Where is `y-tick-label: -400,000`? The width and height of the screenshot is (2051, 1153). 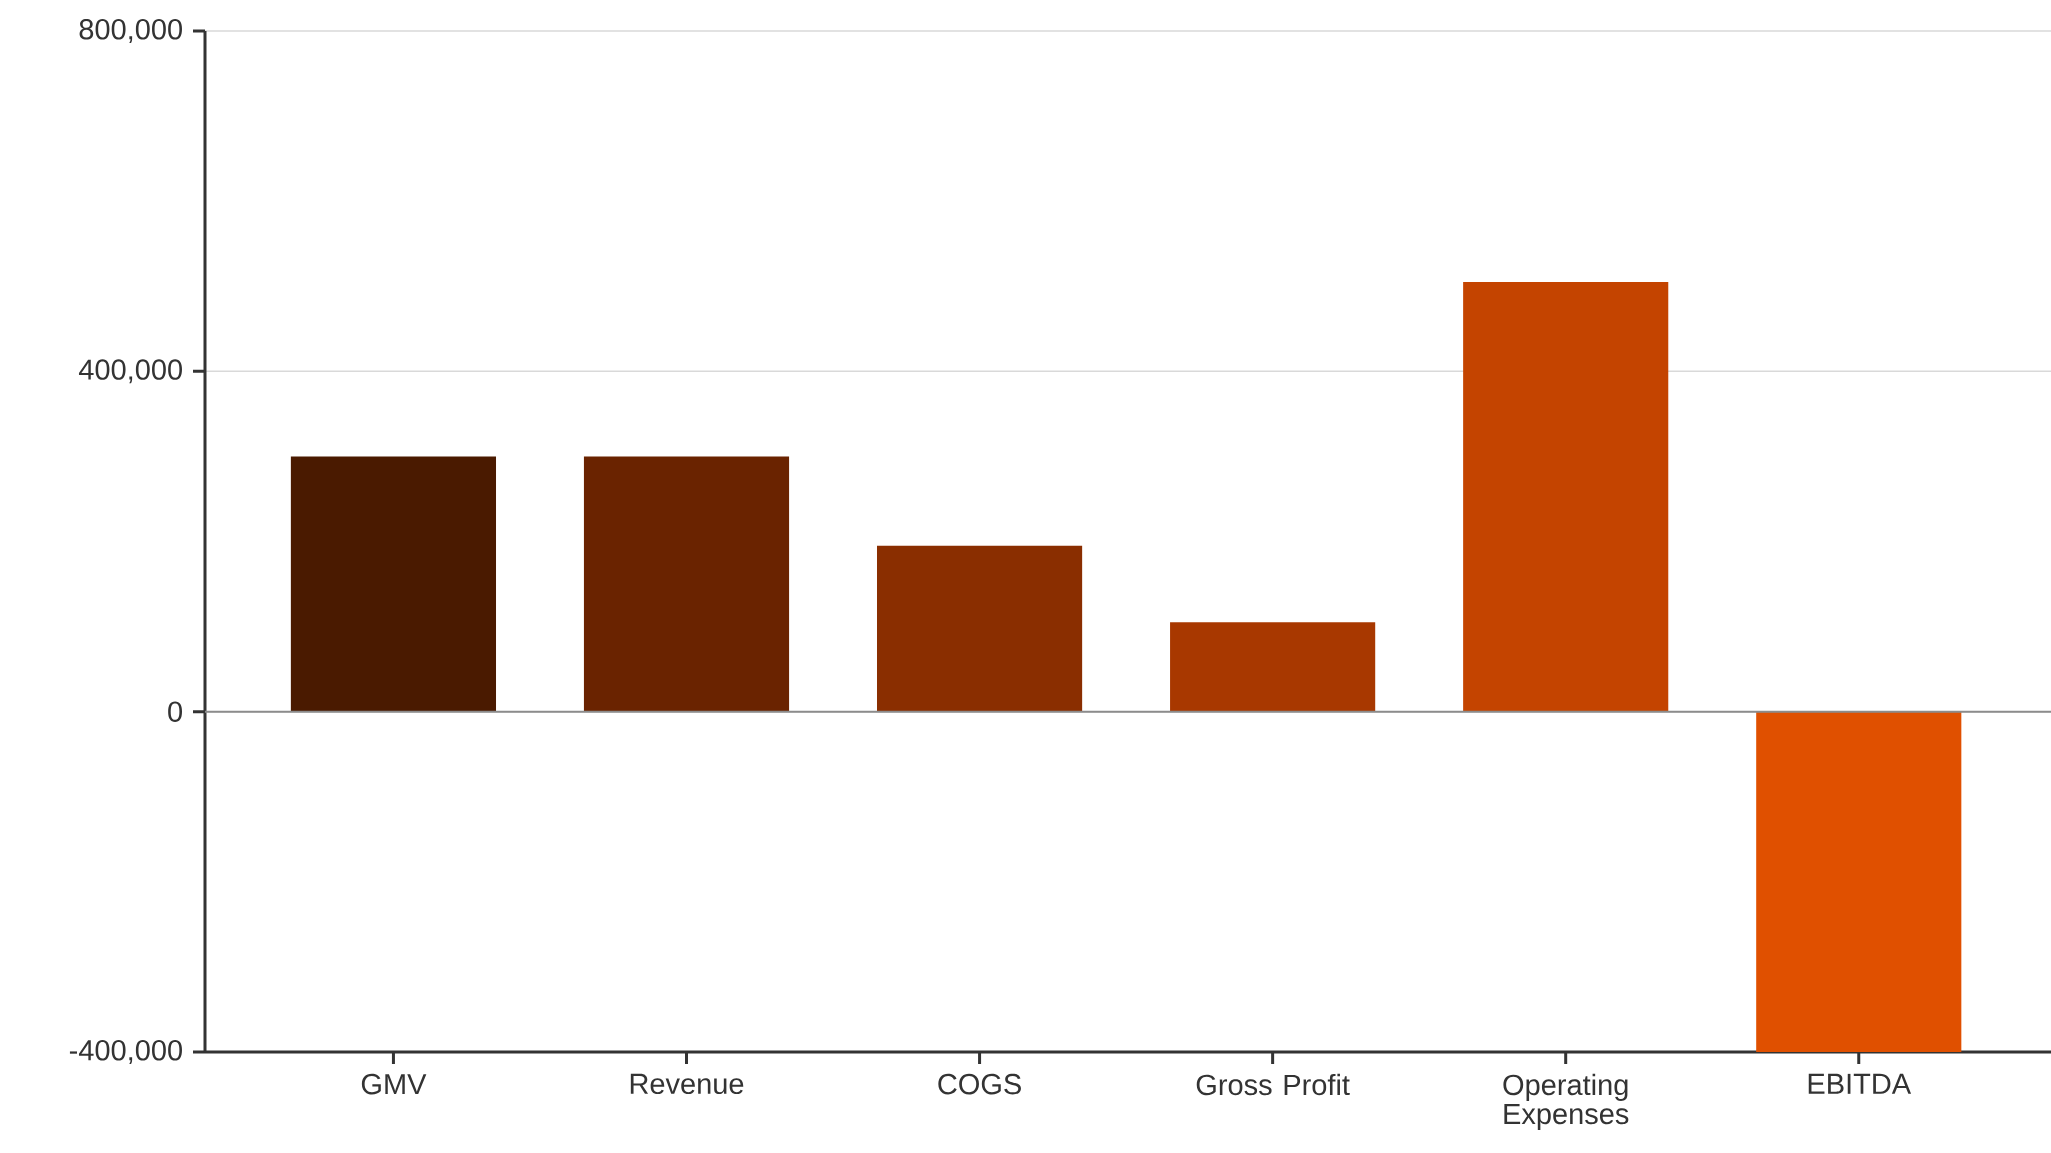
y-tick-label: -400,000 is located at coordinates (125, 1052).